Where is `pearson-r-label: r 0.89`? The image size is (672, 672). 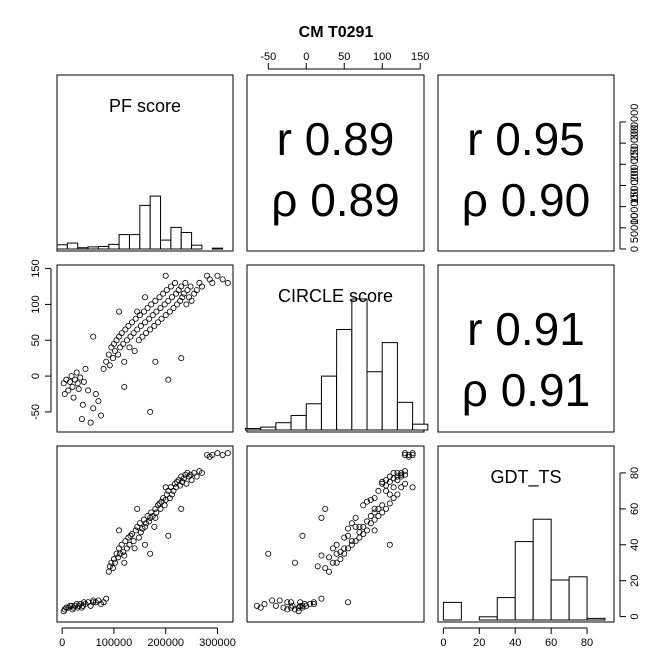 pearson-r-label: r 0.89 is located at coordinates (336, 139).